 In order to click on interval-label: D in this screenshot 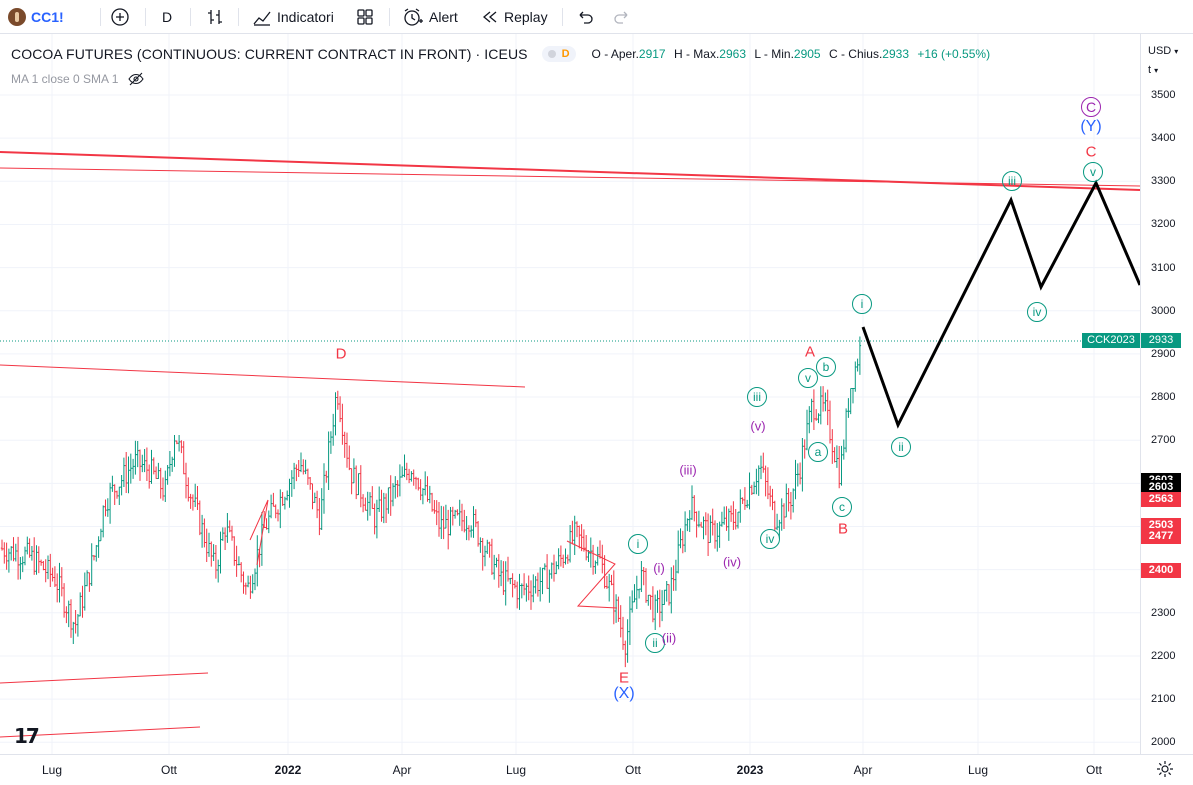, I will do `click(167, 16)`.